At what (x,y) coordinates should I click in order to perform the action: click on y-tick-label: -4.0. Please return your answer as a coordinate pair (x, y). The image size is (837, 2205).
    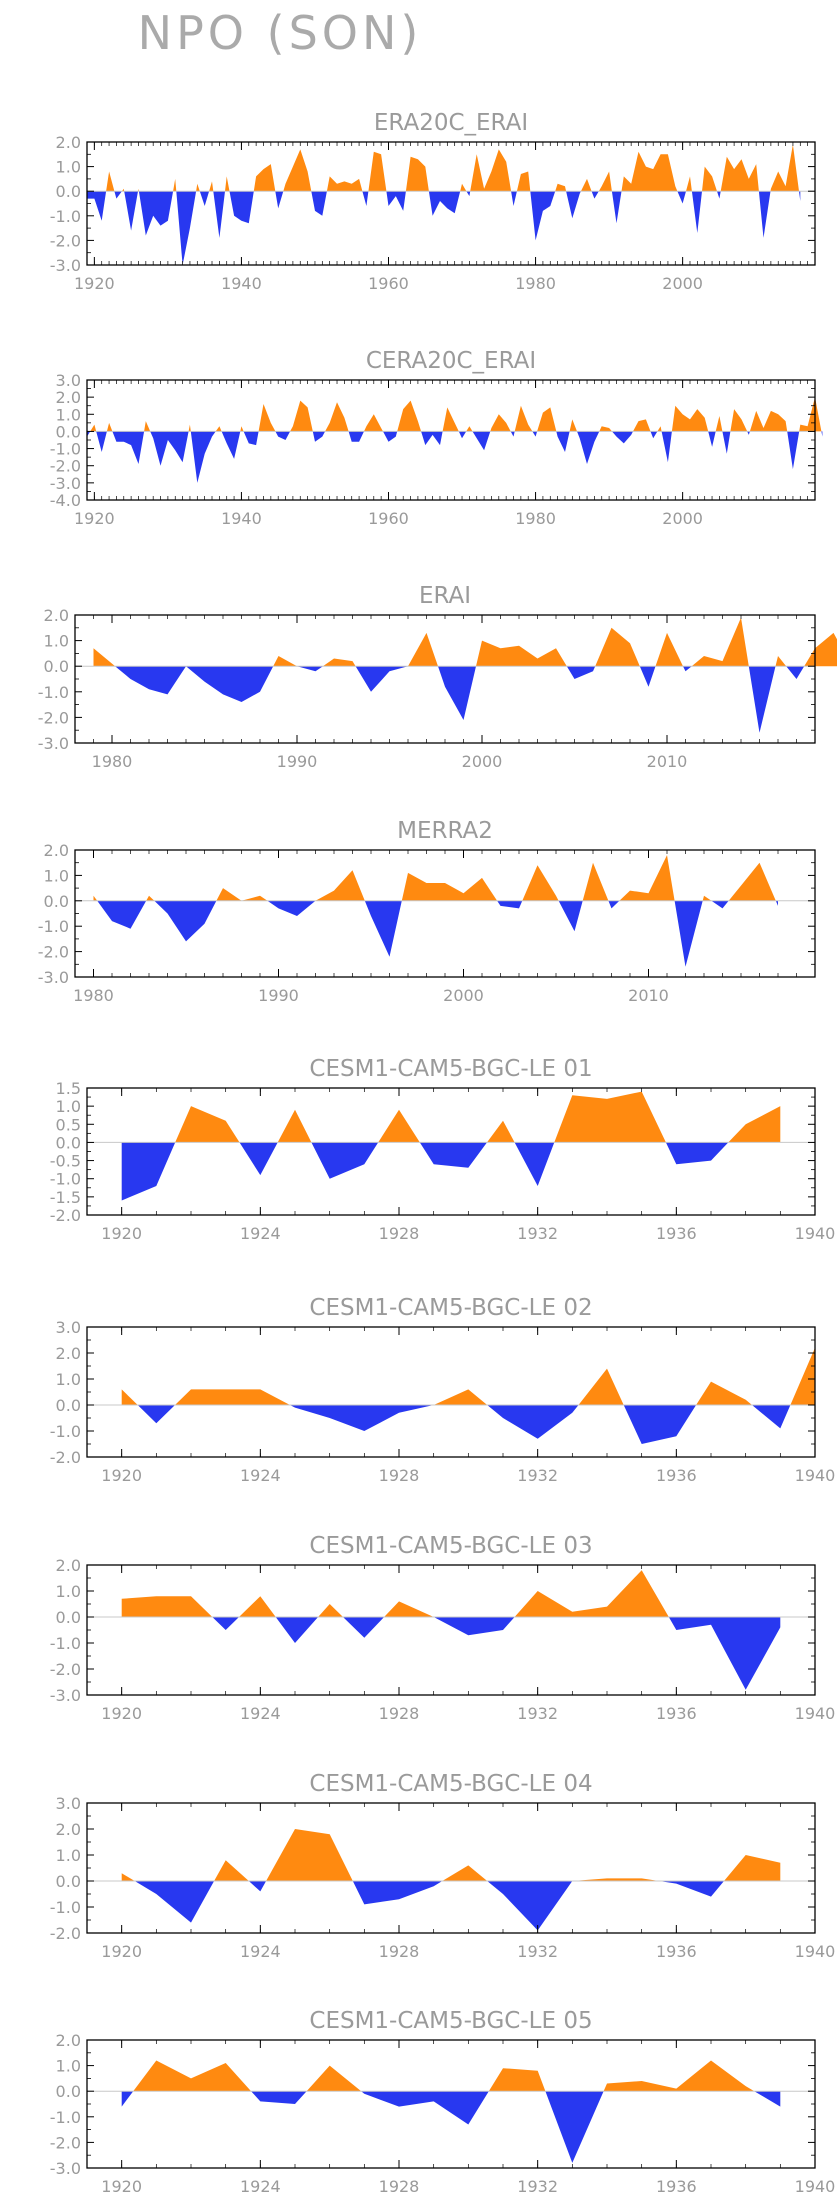
    Looking at the image, I should click on (65, 500).